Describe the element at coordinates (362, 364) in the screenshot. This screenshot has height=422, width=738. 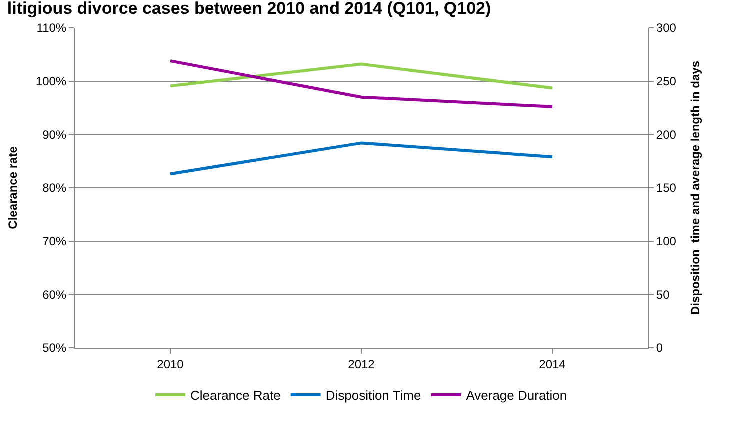
I see `x-tick-label: 2012` at that location.